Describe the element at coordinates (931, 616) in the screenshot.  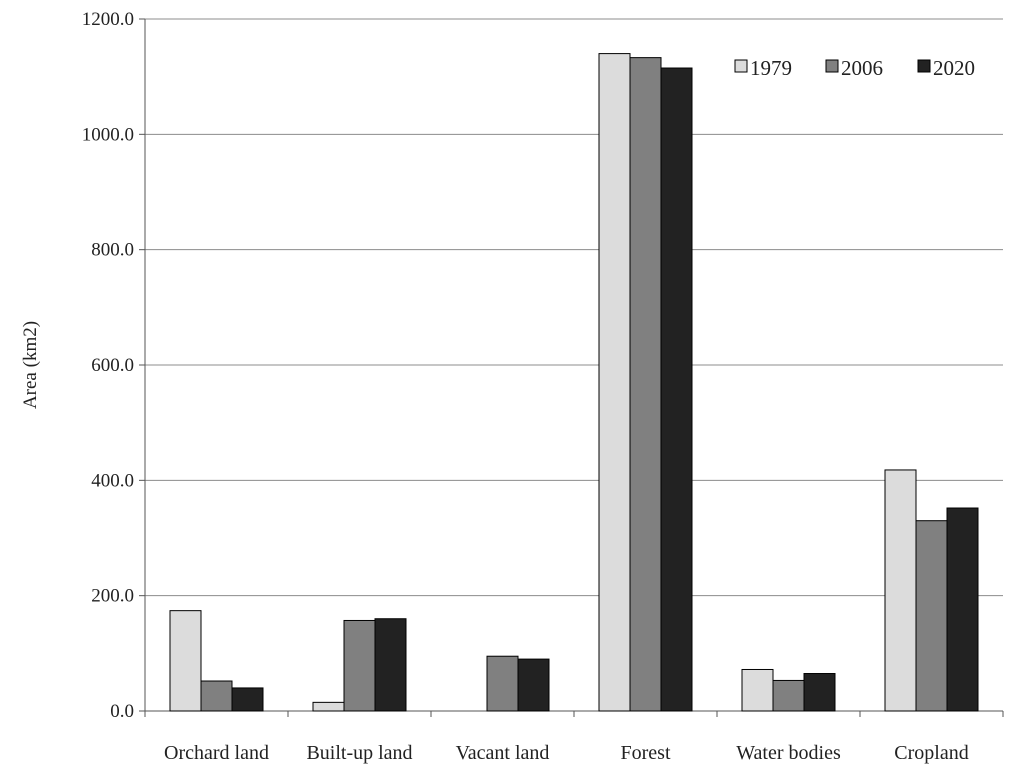
I see `bar-2006-cropland` at that location.